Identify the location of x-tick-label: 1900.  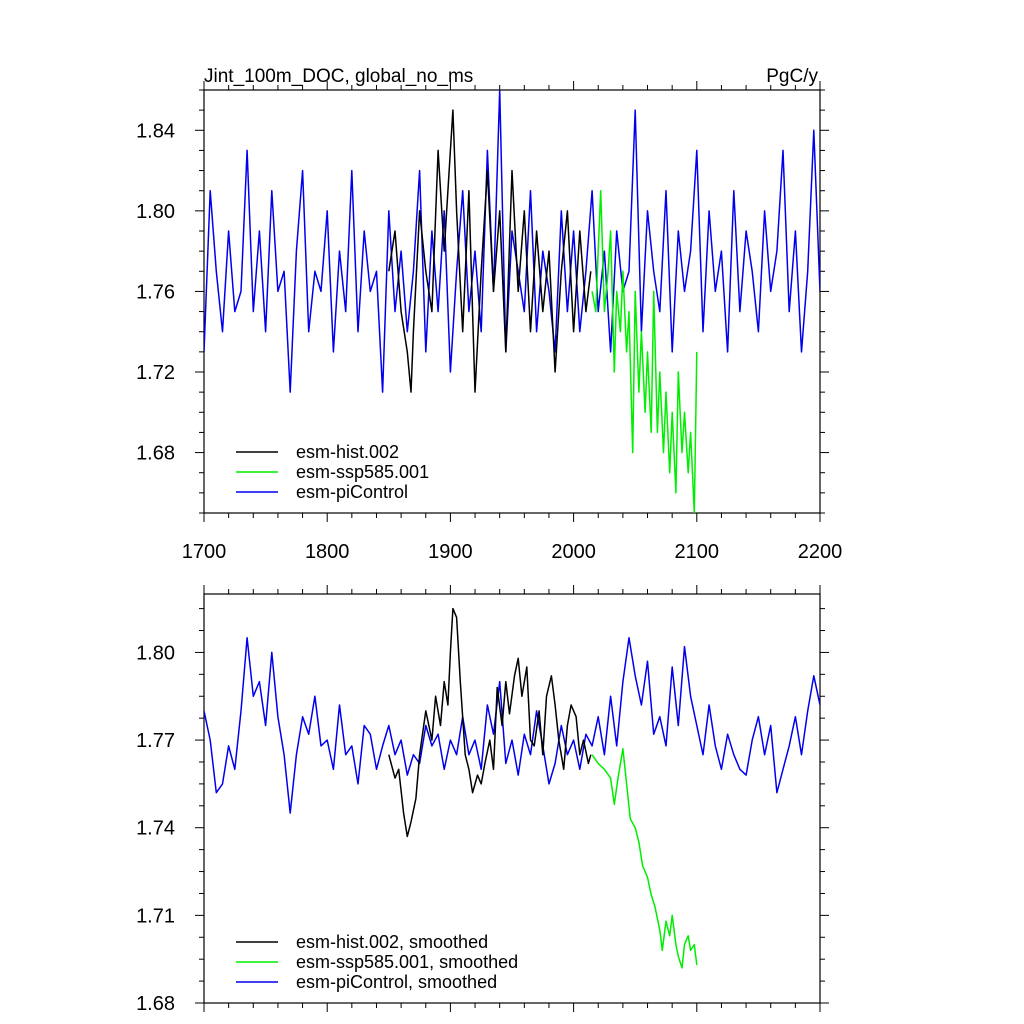
(450, 552).